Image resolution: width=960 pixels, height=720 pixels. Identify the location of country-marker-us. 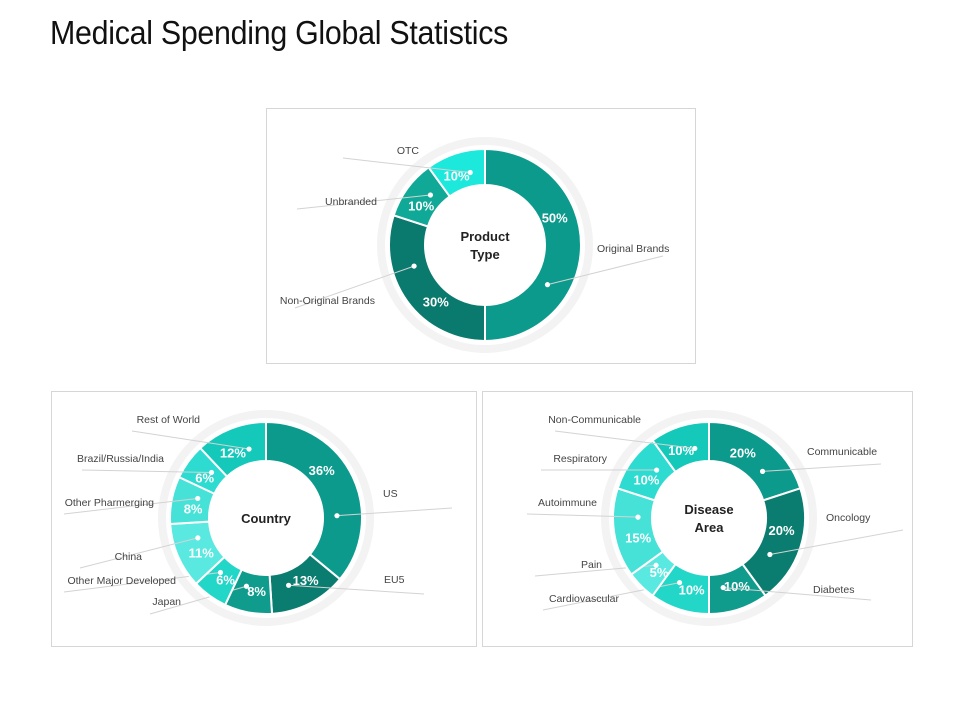
(337, 516).